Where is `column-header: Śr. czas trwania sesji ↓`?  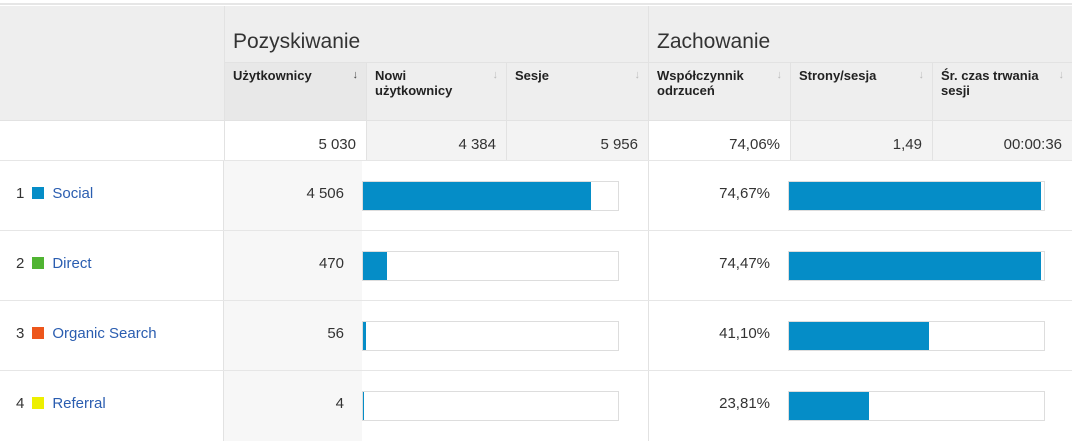
column-header: Śr. czas trwania sesji ↓ is located at coordinates (1002, 91).